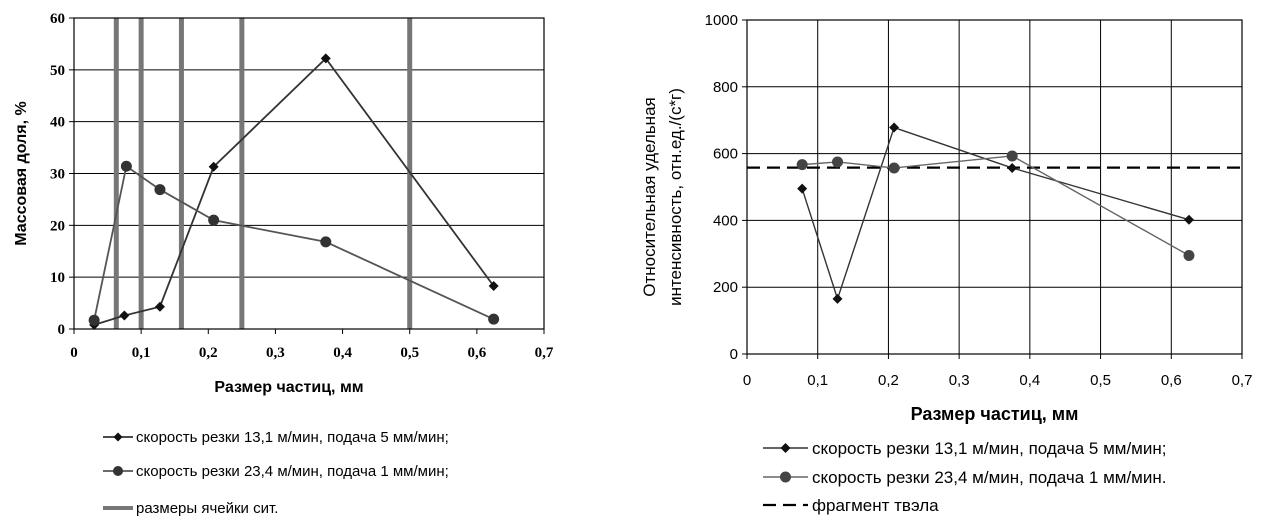 The image size is (1273, 522). Describe the element at coordinates (725, 154) in the screenshot. I see `y-tick-label: 600` at that location.